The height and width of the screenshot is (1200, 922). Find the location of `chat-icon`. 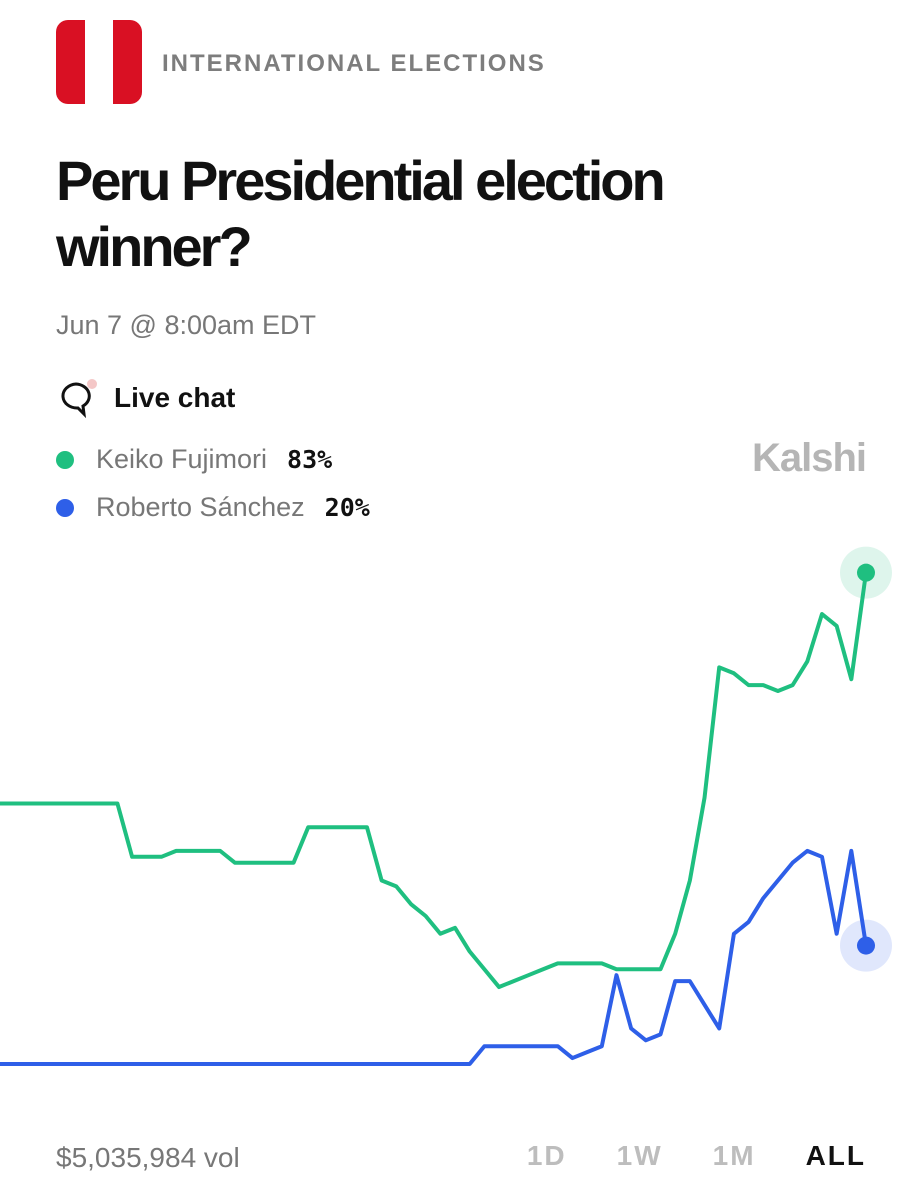

chat-icon is located at coordinates (79, 398).